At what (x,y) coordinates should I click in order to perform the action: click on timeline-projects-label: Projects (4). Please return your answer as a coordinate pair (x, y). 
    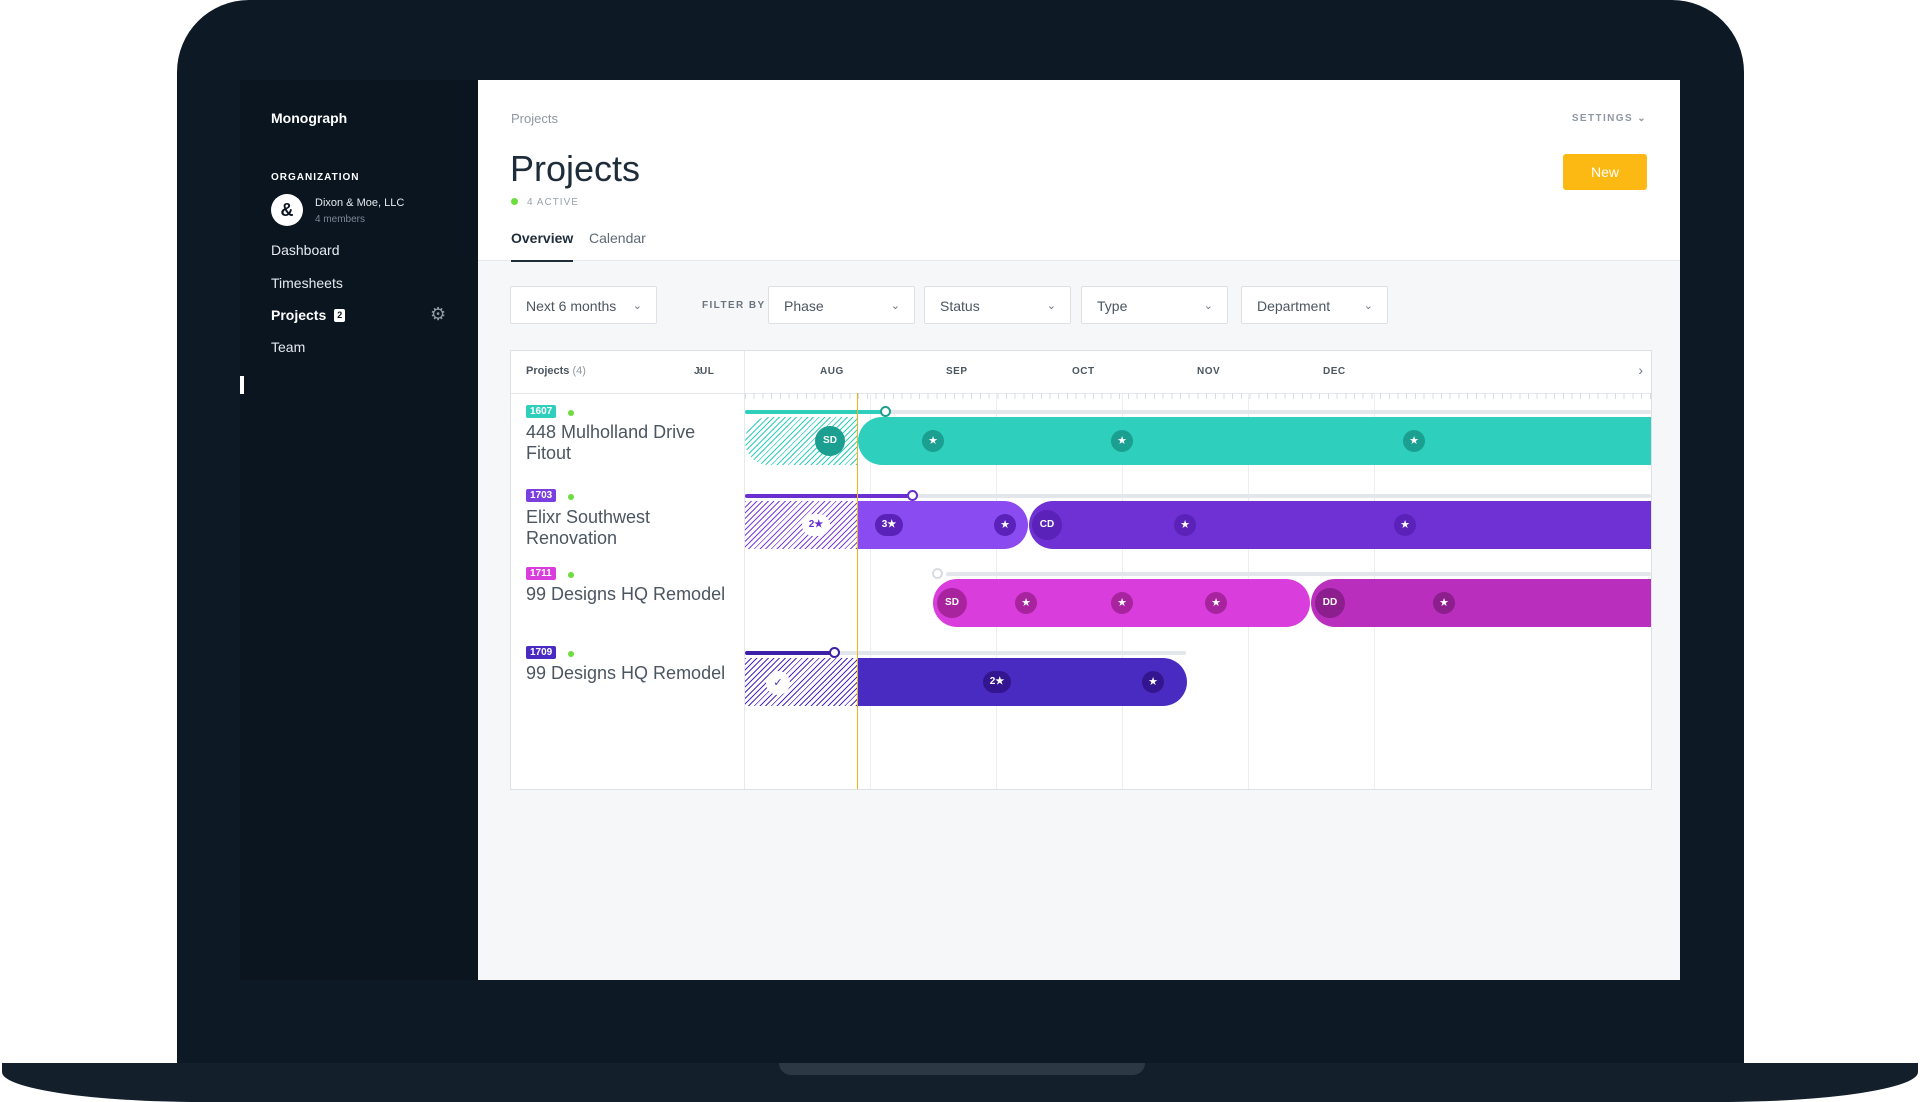
    Looking at the image, I should click on (556, 371).